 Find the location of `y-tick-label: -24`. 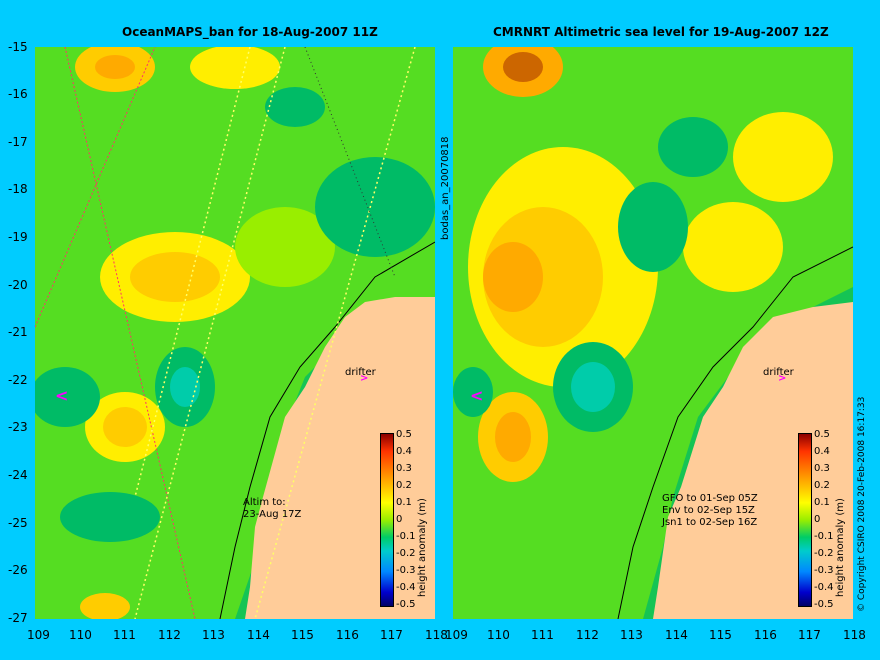

y-tick-label: -24 is located at coordinates (18, 475).